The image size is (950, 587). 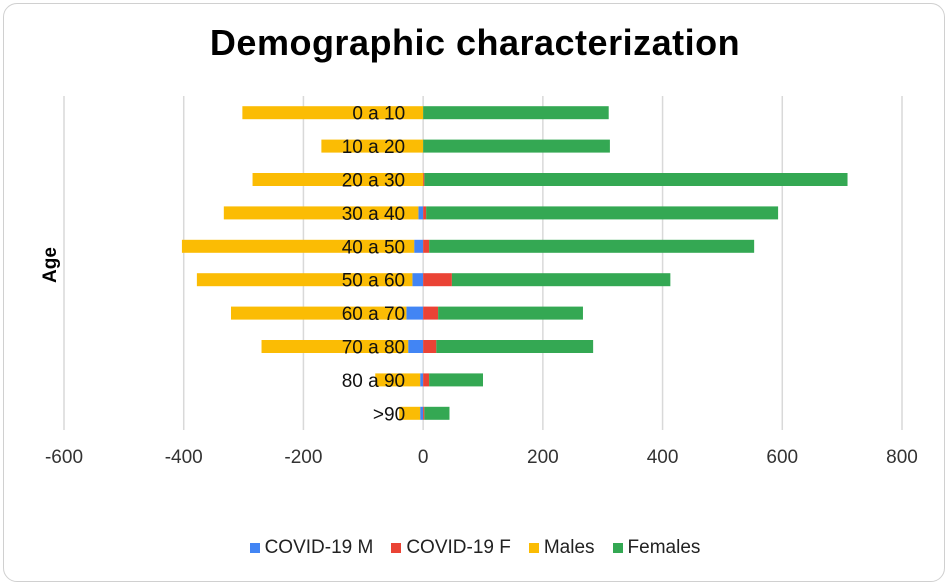 I want to click on category-label: 80 a 90, so click(x=373, y=381).